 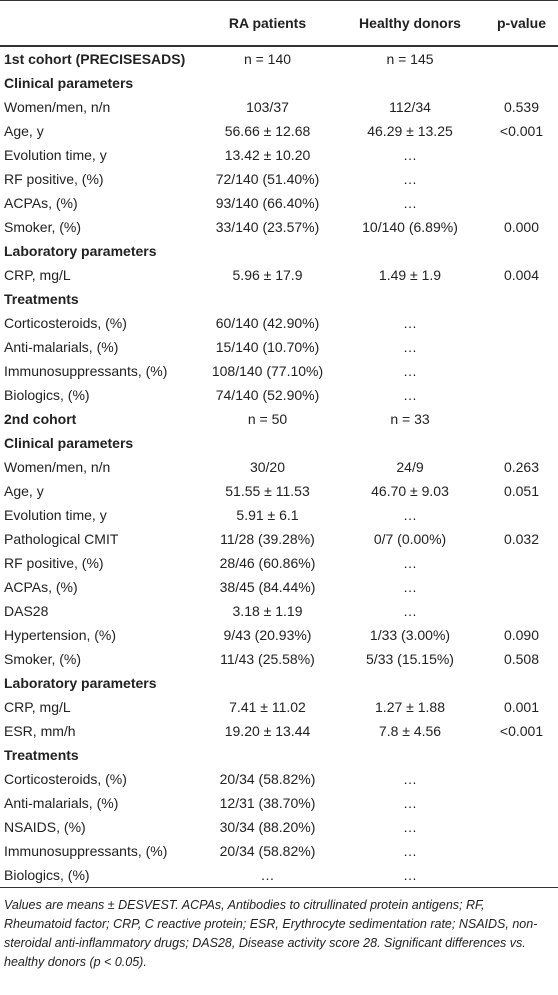 I want to click on cell: 112/34, so click(x=410, y=107).